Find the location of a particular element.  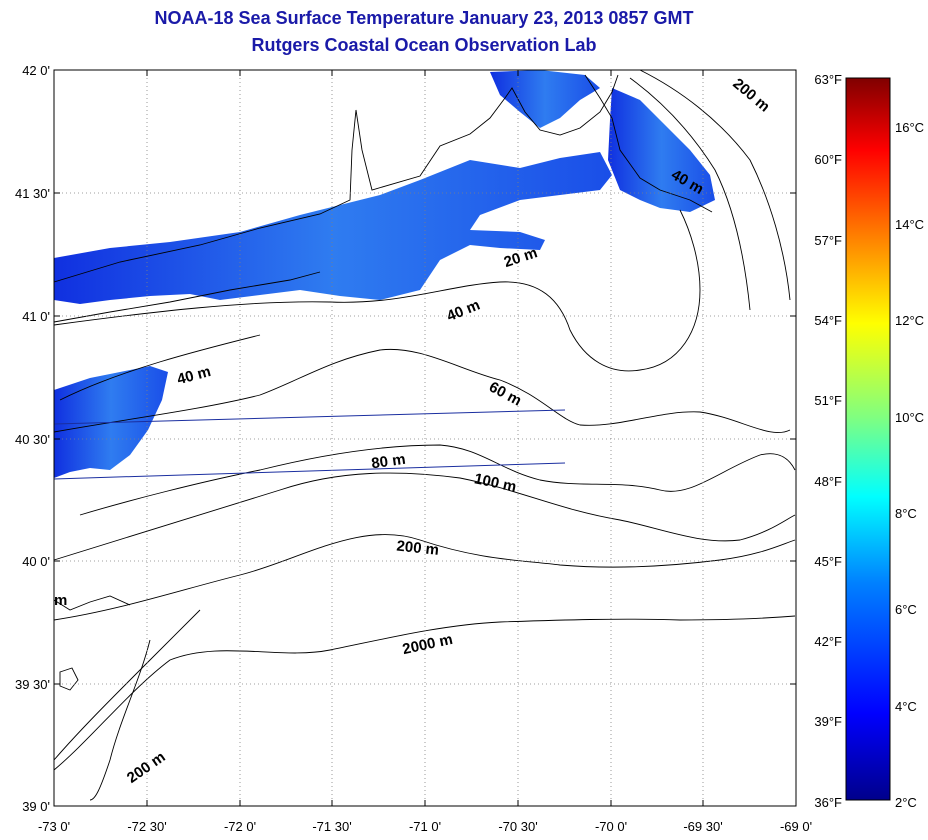

contour-gom-200m is located at coordinates (715, 185).